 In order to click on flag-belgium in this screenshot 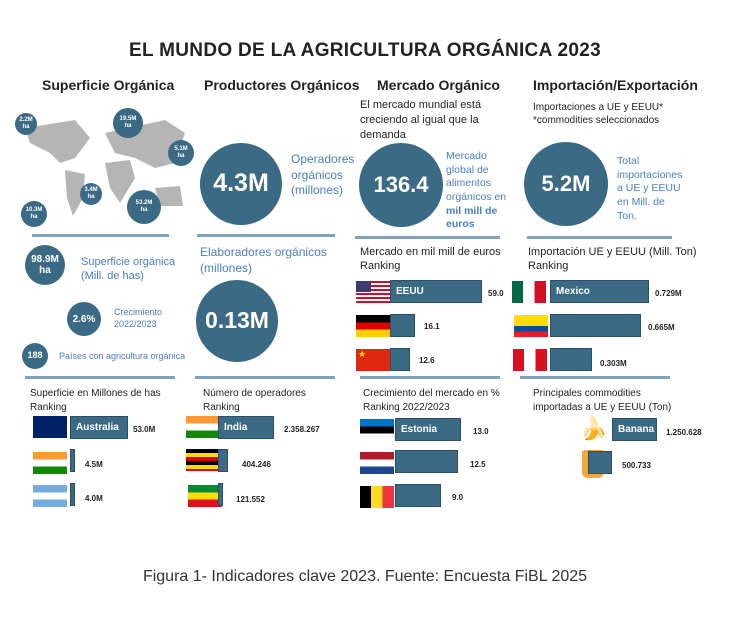, I will do `click(377, 497)`.